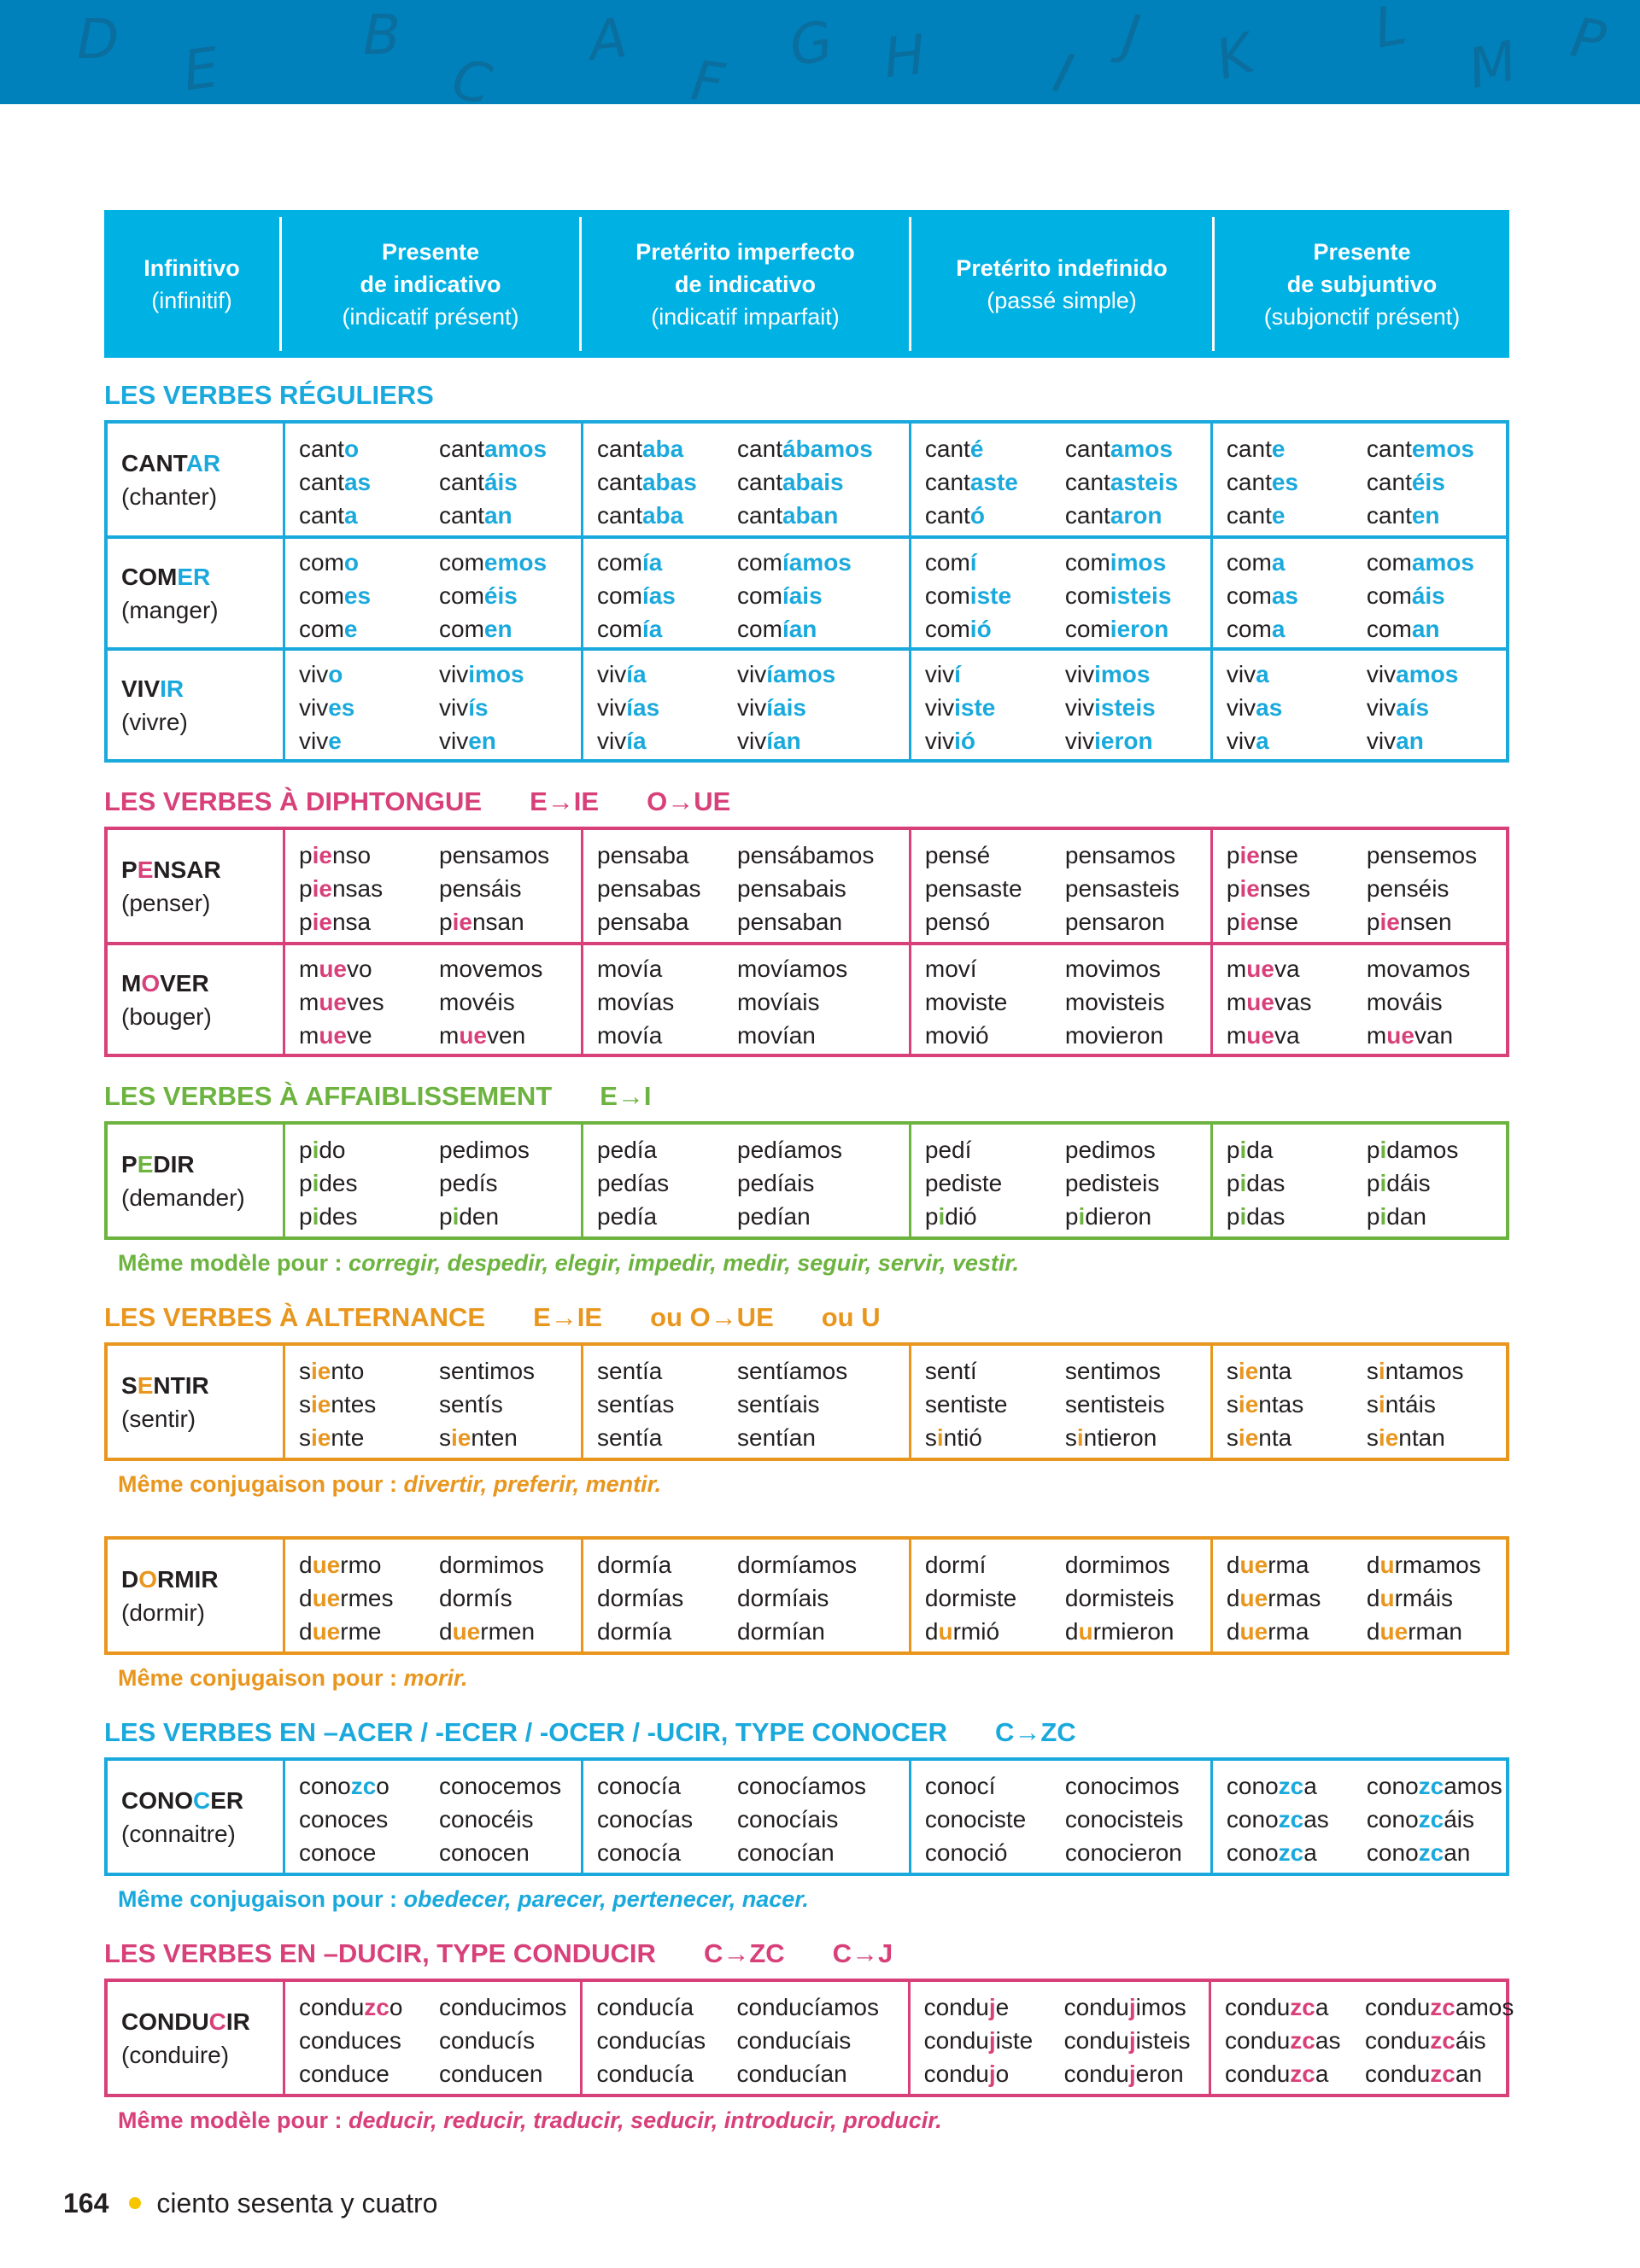 The image size is (1640, 2268). I want to click on conjugated-form: sentimos, so click(510, 1371).